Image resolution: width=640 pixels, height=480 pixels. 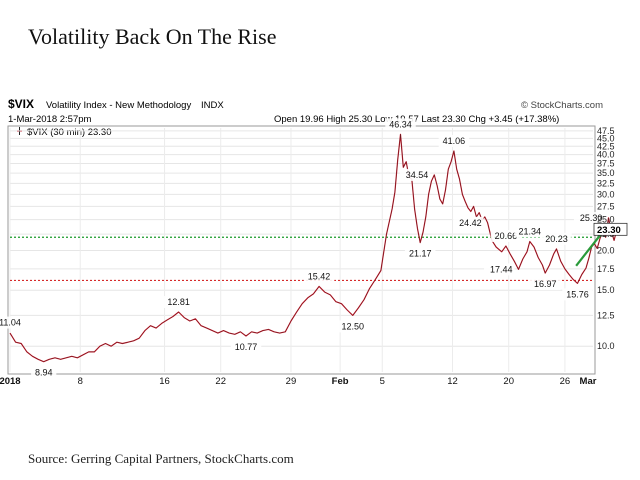 I want to click on data-label: 21.17, so click(x=420, y=254).